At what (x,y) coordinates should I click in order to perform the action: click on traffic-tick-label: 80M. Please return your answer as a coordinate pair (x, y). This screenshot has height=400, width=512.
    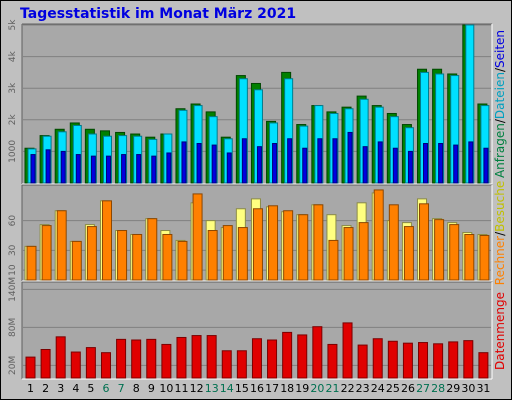
    Looking at the image, I should click on (13, 327).